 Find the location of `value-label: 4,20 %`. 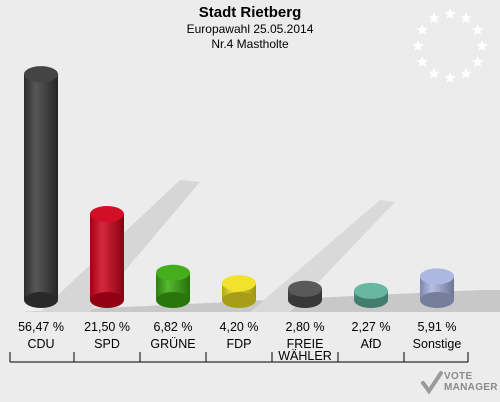

value-label: 4,20 % is located at coordinates (239, 327).